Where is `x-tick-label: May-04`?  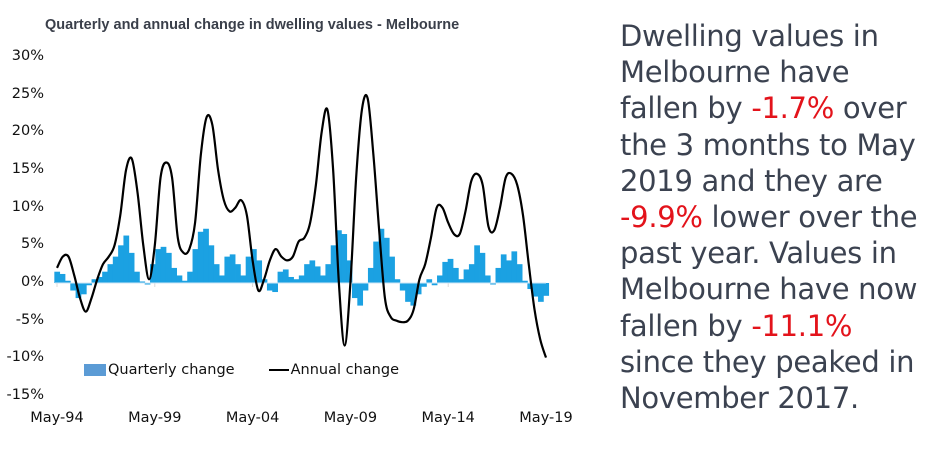 x-tick-label: May-04 is located at coordinates (252, 418).